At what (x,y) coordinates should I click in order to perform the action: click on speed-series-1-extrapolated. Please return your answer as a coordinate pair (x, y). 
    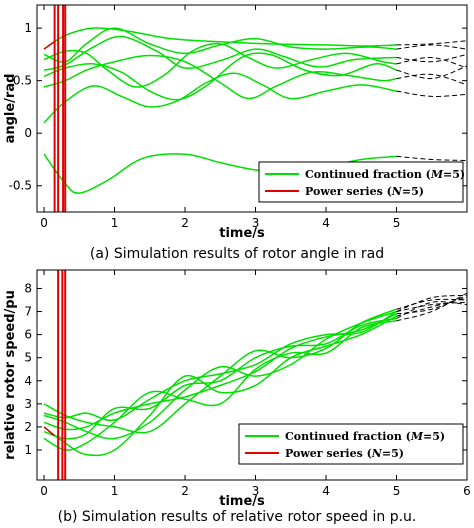
    Looking at the image, I should click on (431, 307).